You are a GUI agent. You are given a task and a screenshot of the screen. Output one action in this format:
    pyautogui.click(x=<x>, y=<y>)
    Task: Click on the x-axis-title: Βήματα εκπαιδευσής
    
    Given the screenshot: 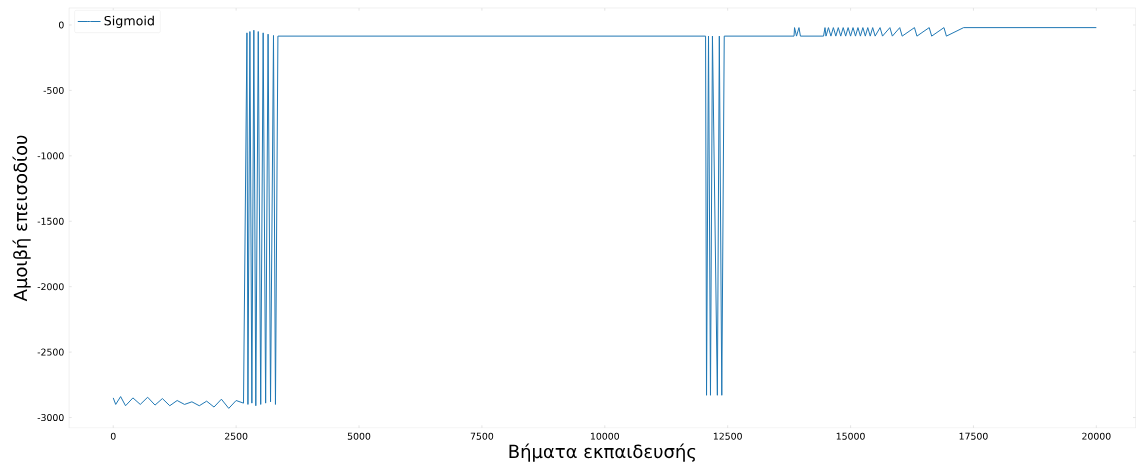 What is the action you would take?
    pyautogui.click(x=602, y=452)
    